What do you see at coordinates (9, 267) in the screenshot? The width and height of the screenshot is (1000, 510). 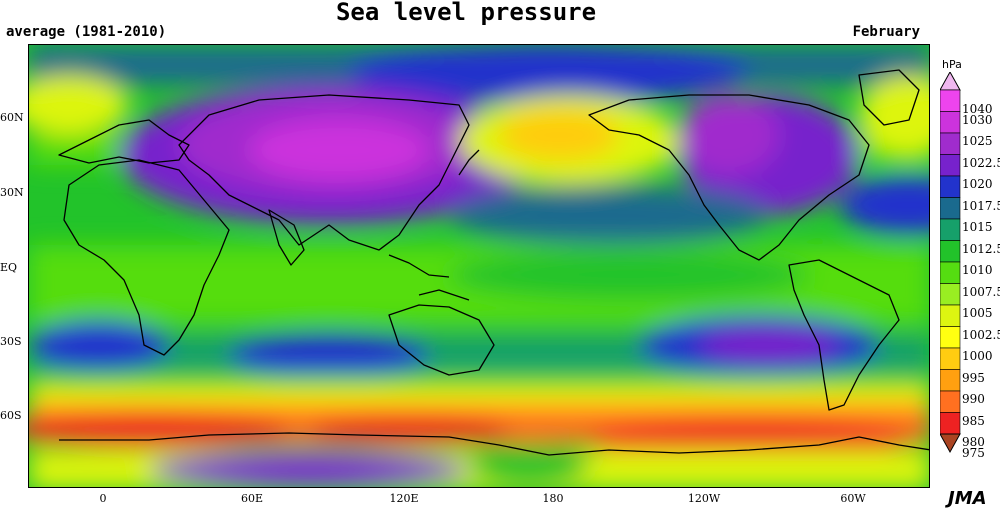 I see `lat-label-eq: EQ` at bounding box center [9, 267].